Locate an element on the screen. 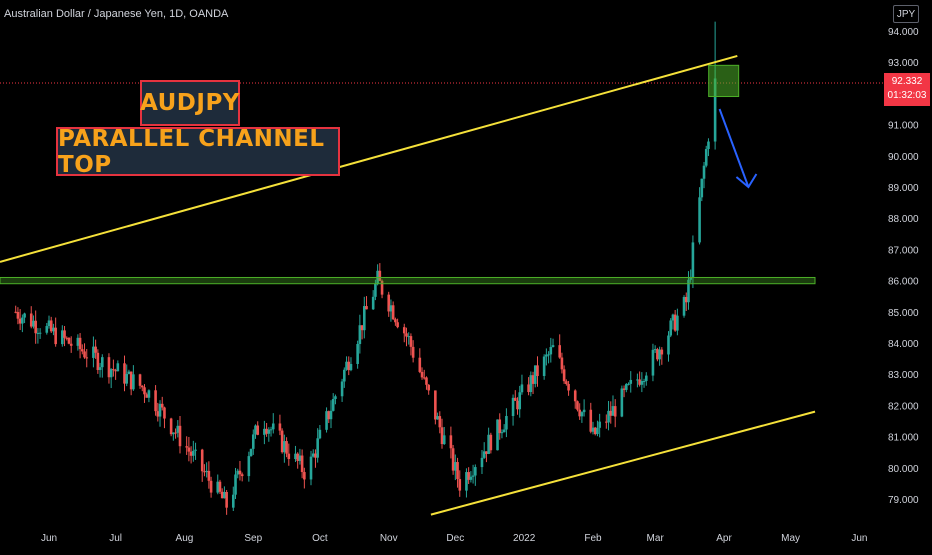  ticker-annotation: AUDJPY is located at coordinates (190, 103).